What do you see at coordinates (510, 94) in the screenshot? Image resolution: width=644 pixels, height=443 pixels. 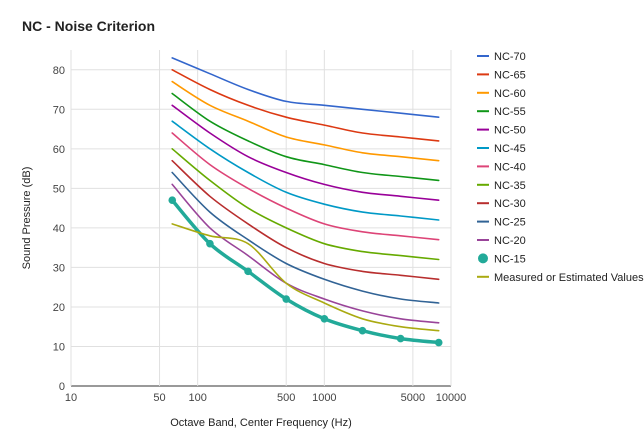 I see `legend-label: NC-60` at bounding box center [510, 94].